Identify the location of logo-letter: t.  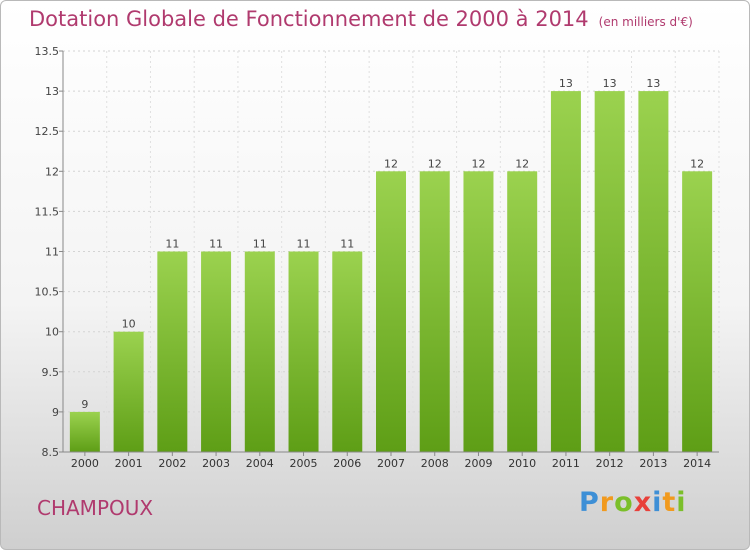
(669, 502).